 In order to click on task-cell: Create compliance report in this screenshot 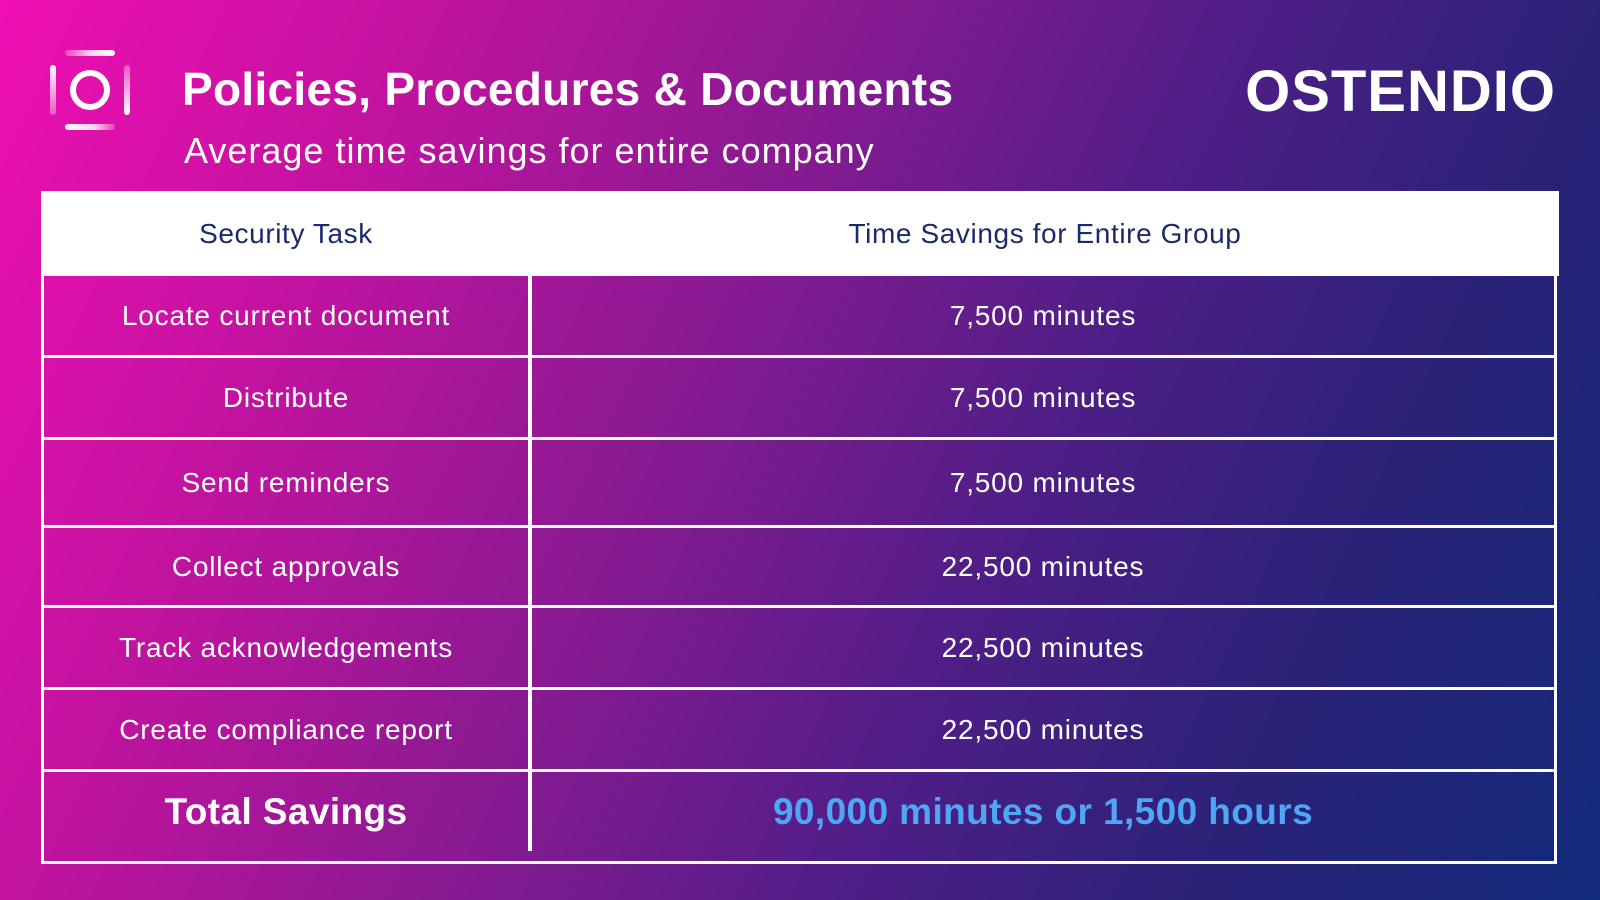, I will do `click(288, 729)`.